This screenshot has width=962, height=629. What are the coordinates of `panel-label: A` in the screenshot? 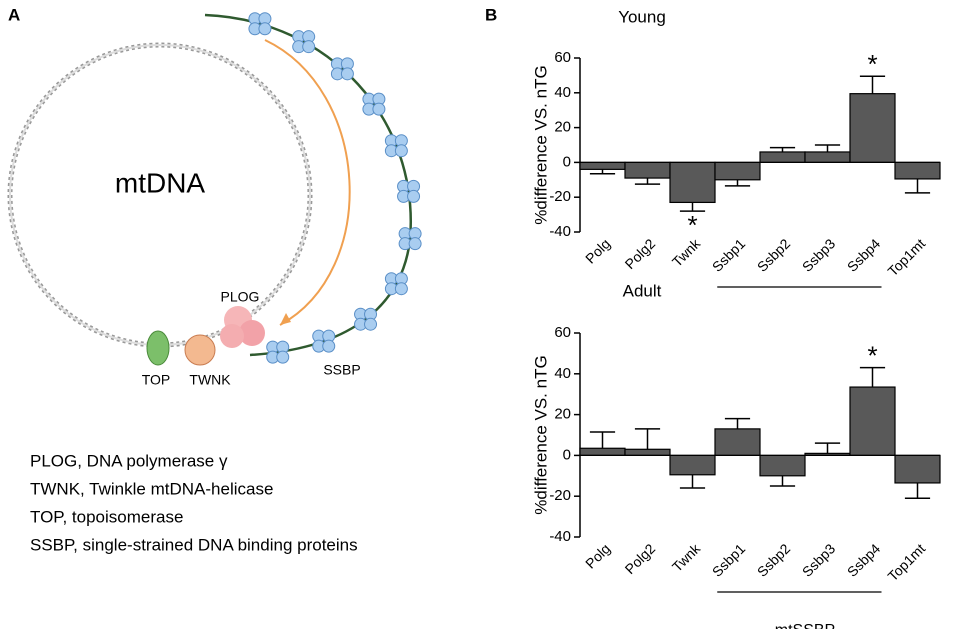 It's located at (14, 14).